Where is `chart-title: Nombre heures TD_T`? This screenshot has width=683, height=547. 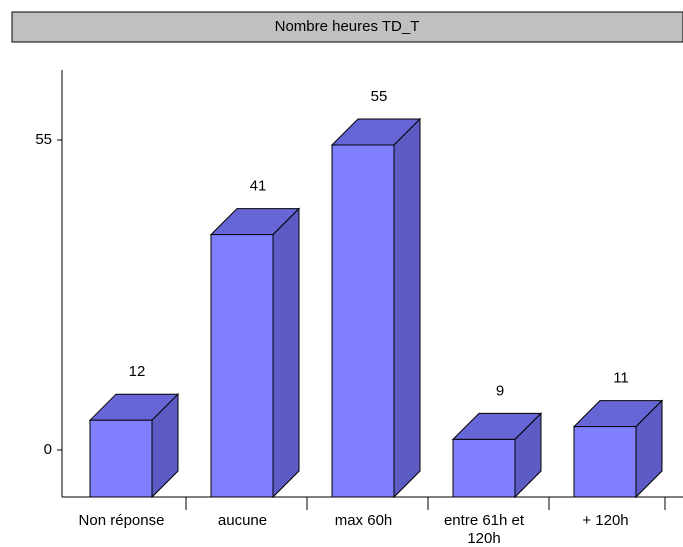 chart-title: Nombre heures TD_T is located at coordinates (347, 26).